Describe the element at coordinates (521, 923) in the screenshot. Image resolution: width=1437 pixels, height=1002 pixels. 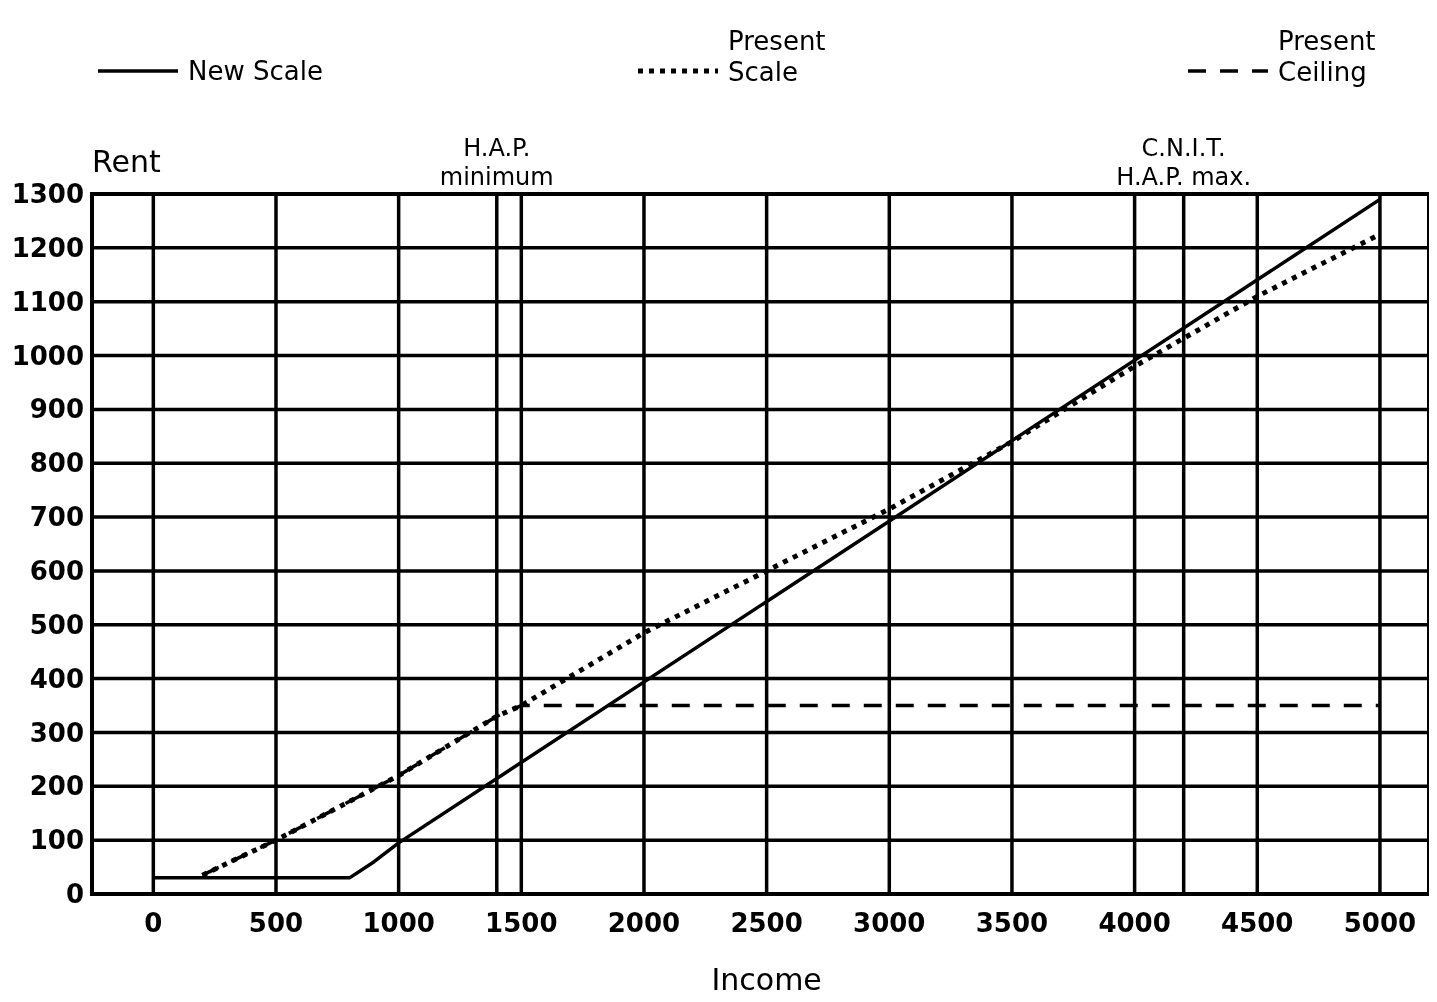
I see `x-tick-label: 1500` at that location.